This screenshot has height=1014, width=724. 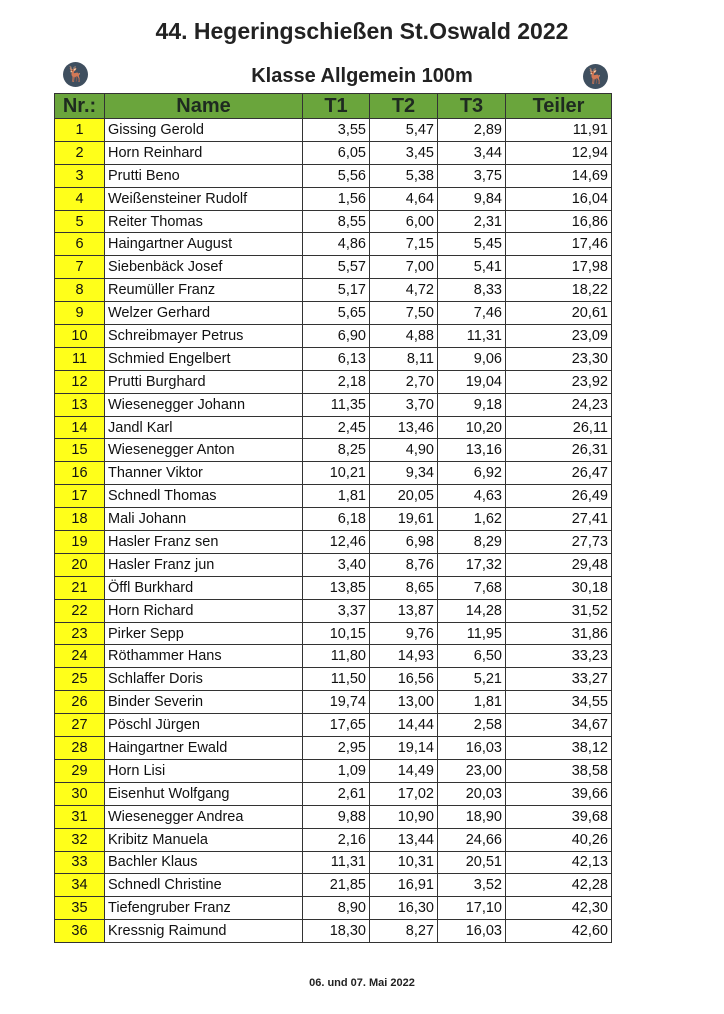 What do you see at coordinates (203, 725) in the screenshot?
I see `name-cell: Pöschl Jürgen` at bounding box center [203, 725].